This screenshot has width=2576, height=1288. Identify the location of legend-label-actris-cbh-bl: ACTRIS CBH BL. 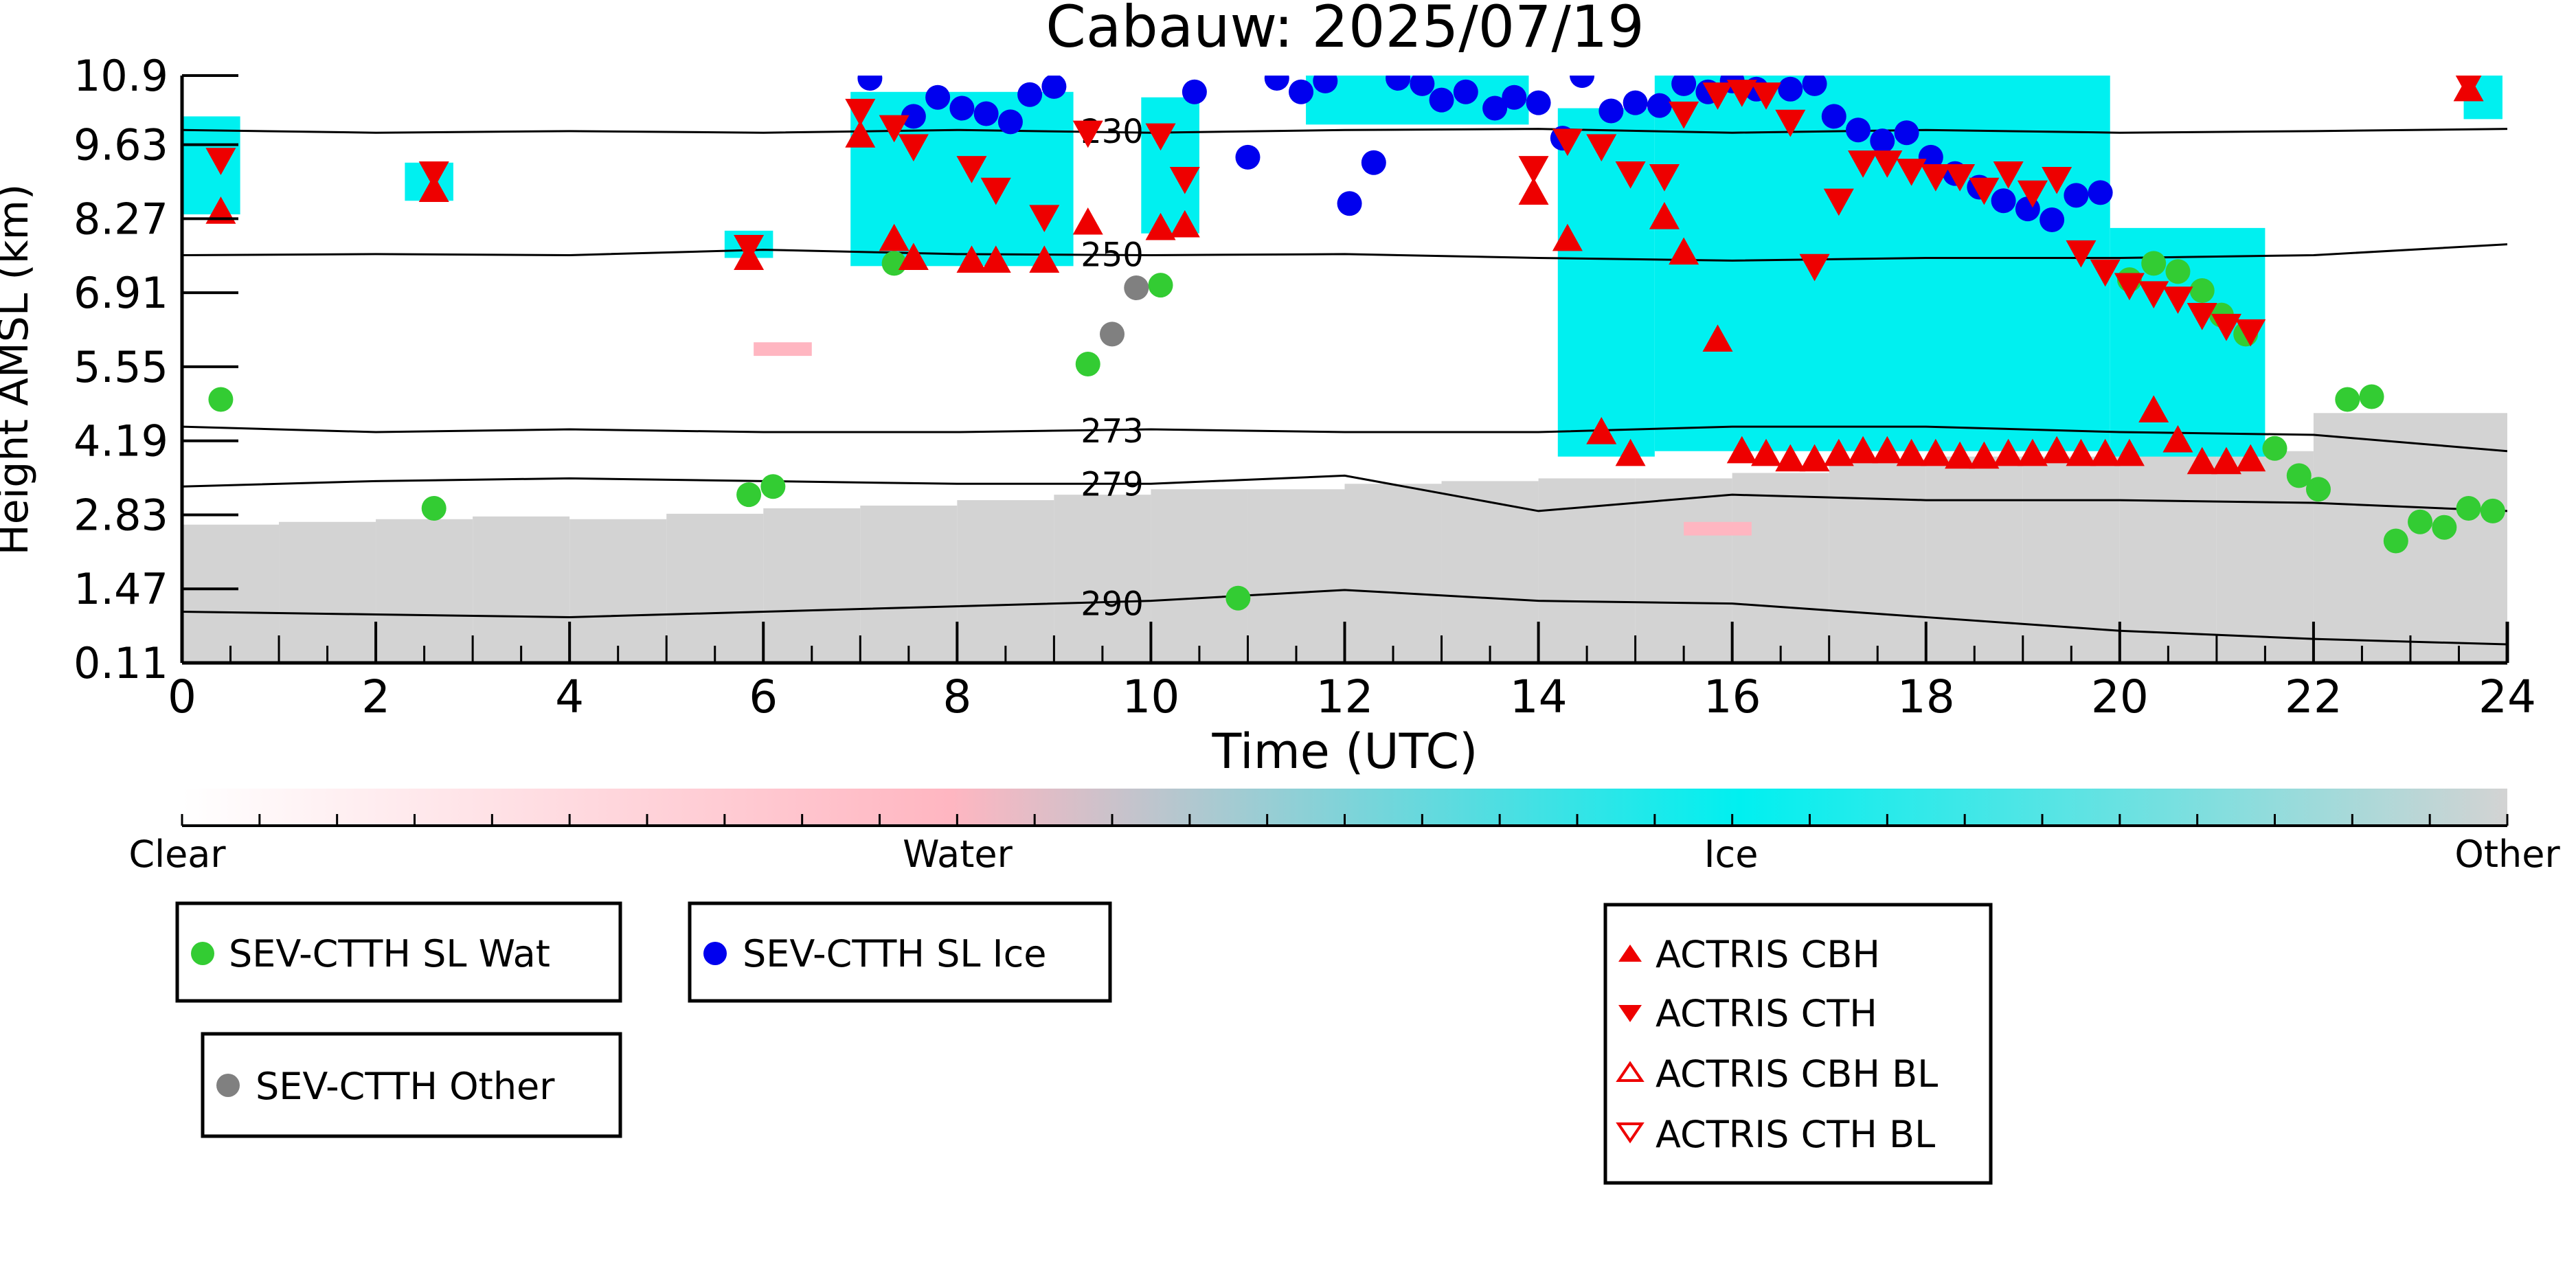
(1797, 1074).